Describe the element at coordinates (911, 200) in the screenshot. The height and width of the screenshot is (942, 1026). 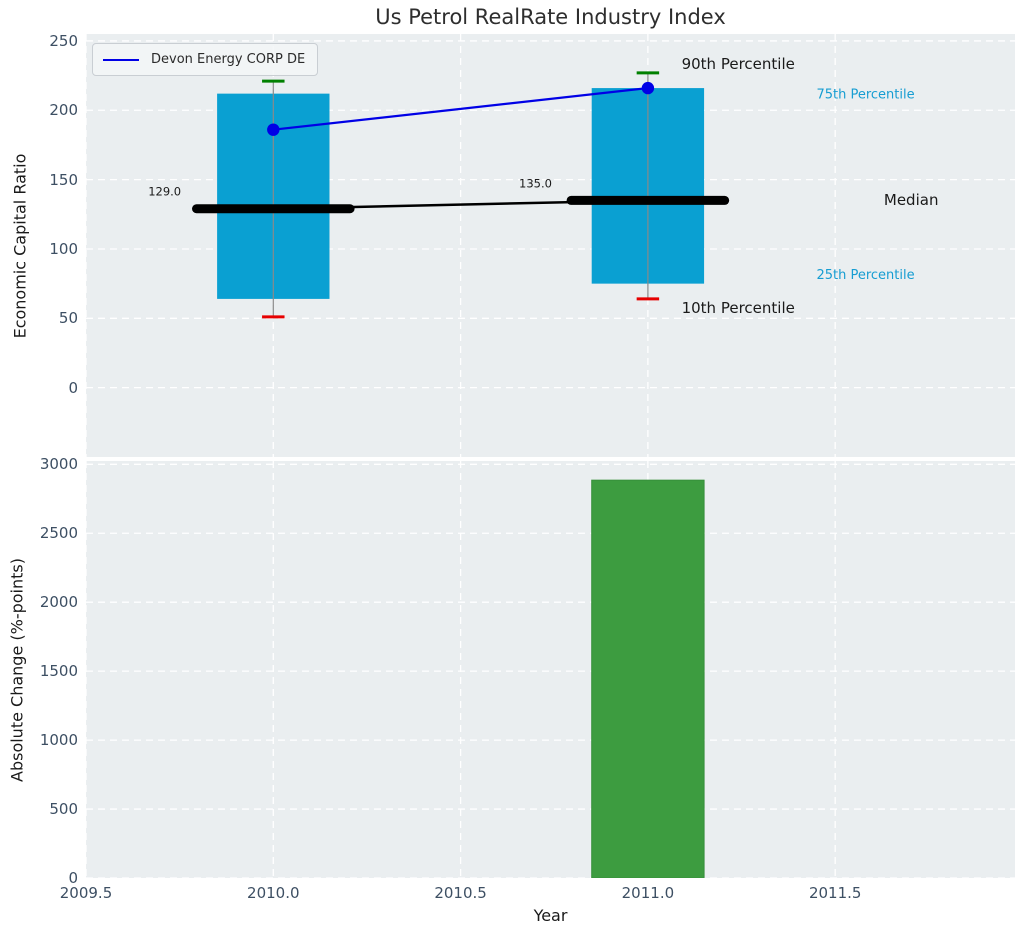
I see `annotation: Median` at that location.